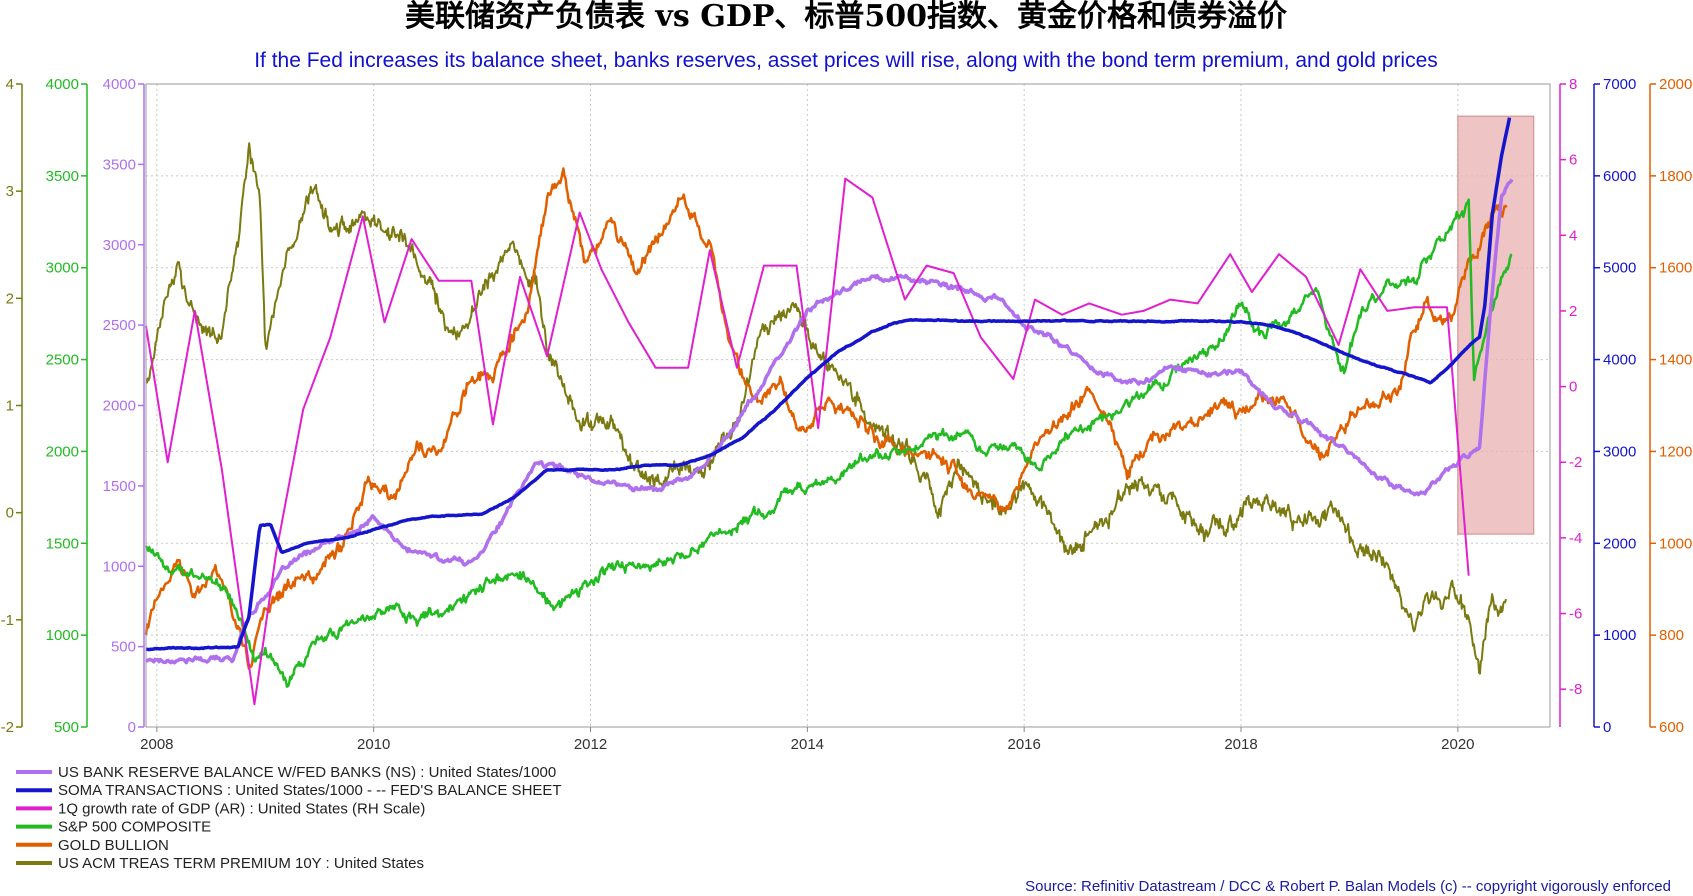 The image size is (1693, 896). What do you see at coordinates (62, 451) in the screenshot?
I see `axis-tick-label-sp500: 2000` at bounding box center [62, 451].